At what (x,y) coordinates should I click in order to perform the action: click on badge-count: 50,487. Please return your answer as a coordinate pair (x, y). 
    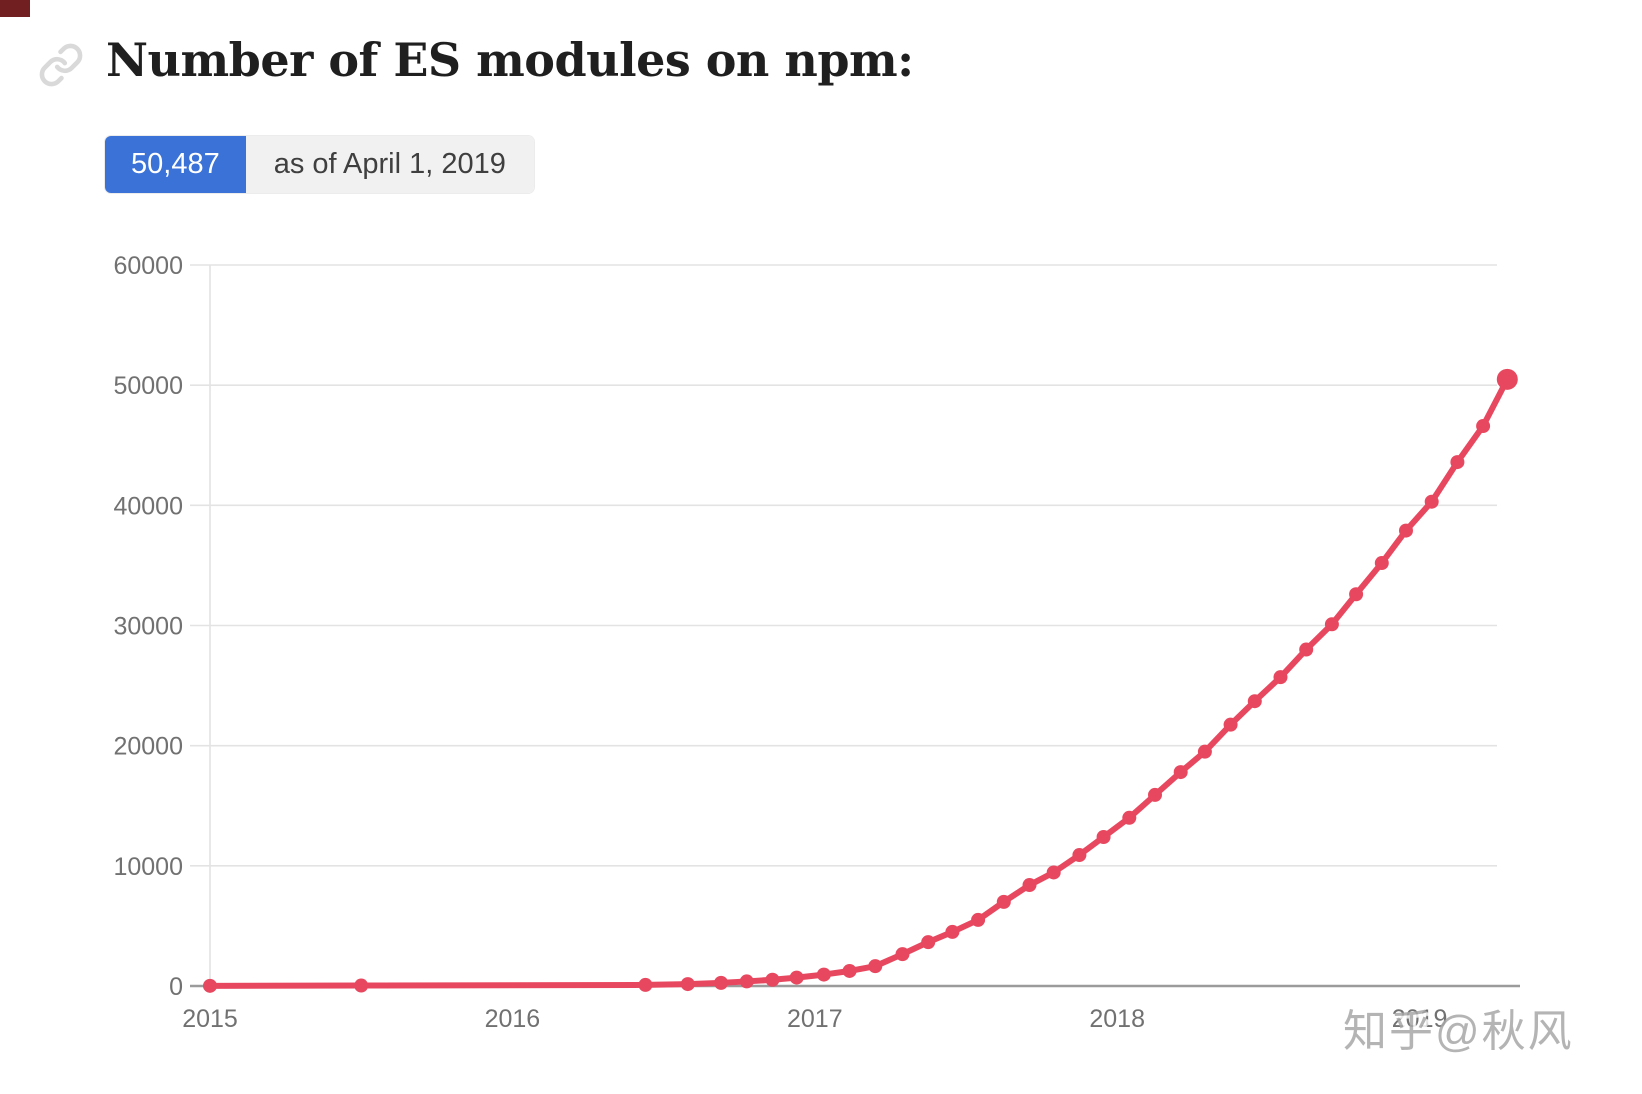
    Looking at the image, I should click on (175, 164).